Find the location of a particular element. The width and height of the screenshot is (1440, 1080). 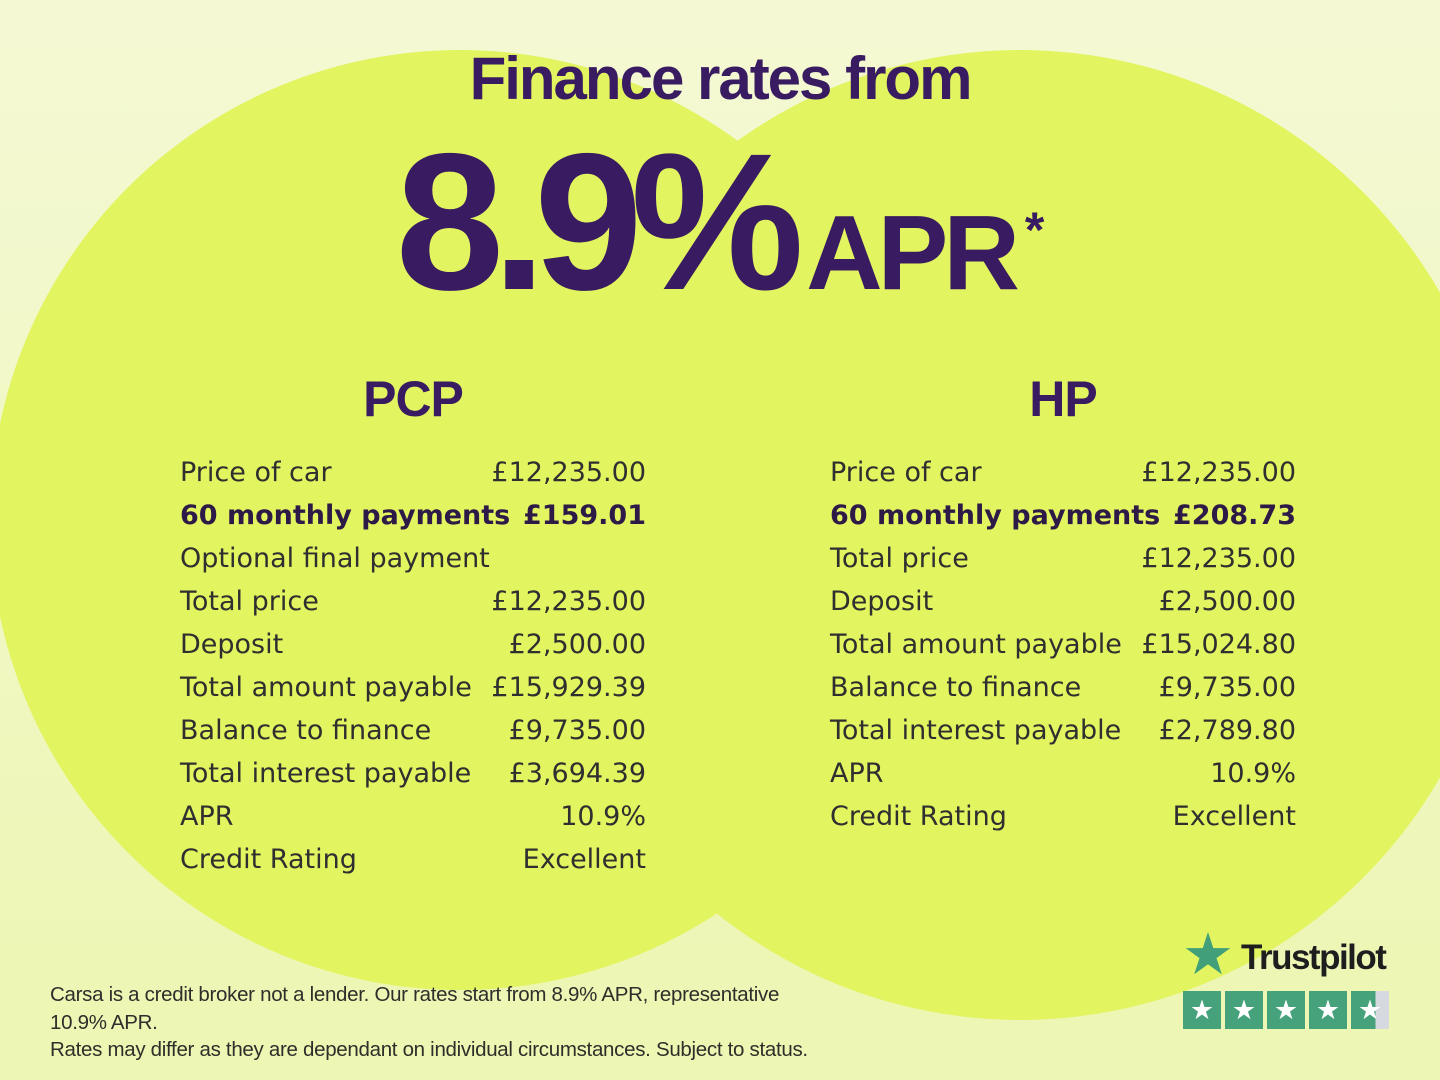

row-label: Optional final payment is located at coordinates (335, 558).